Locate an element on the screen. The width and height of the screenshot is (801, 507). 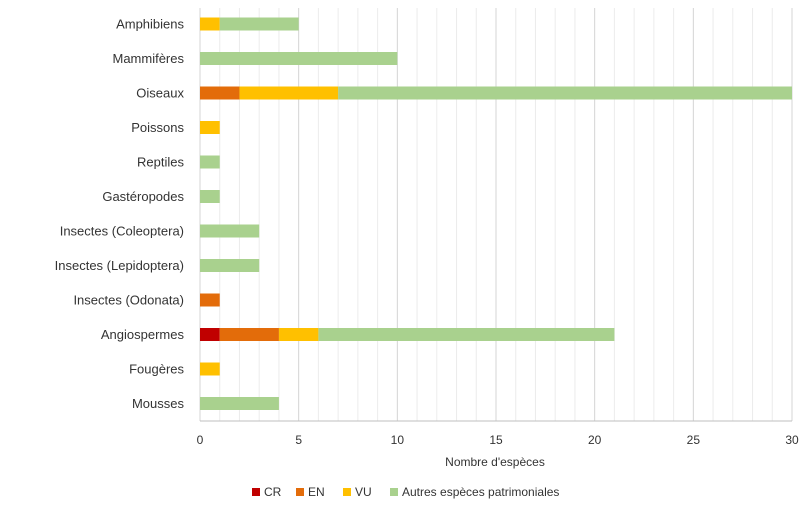
category-label: Oiseaux is located at coordinates (160, 93).